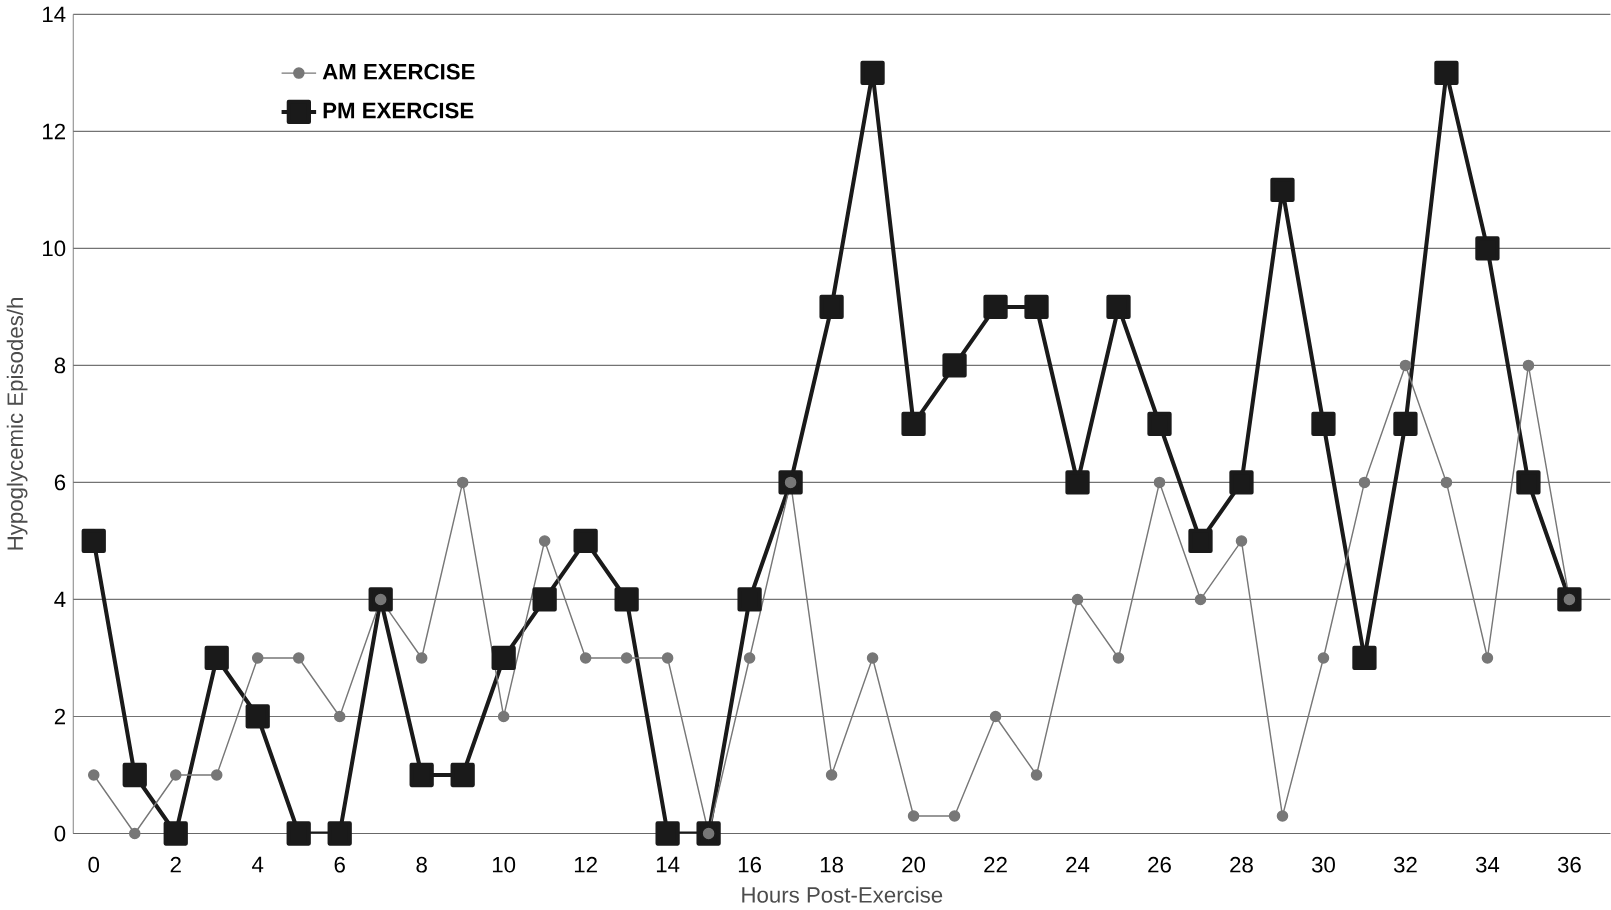  Describe the element at coordinates (60, 833) in the screenshot. I see `y-tick-label: 0` at that location.